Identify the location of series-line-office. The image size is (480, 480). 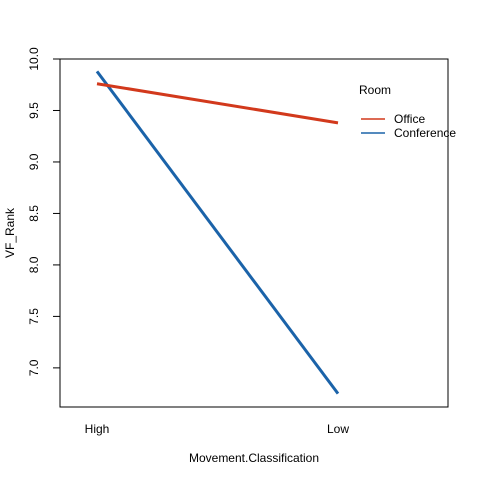
(217, 103).